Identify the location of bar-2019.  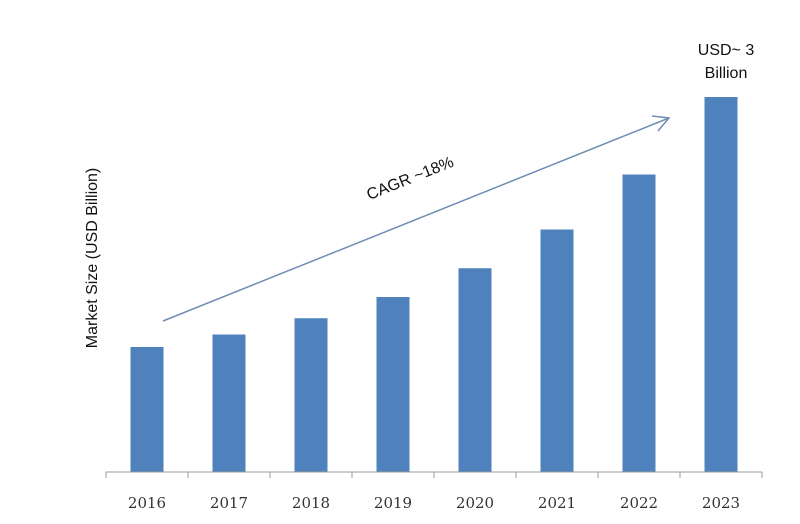
(393, 384).